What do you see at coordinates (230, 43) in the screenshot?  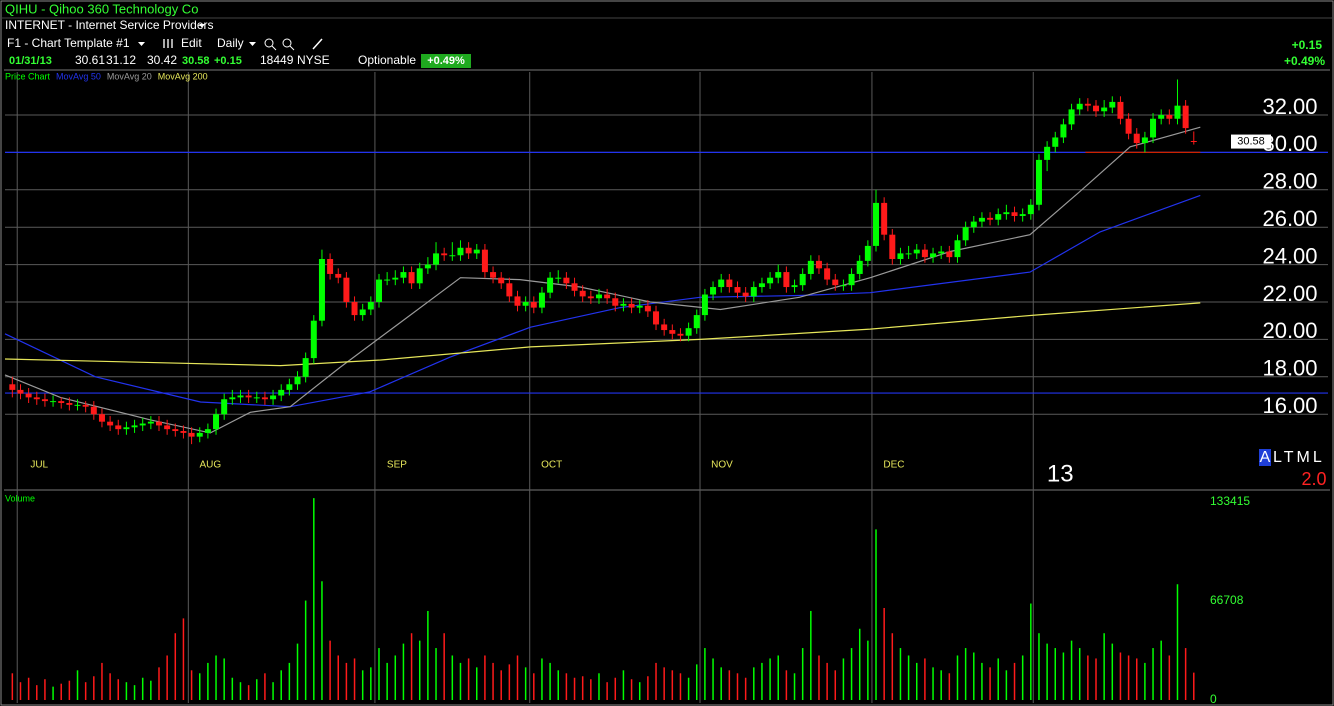 I see `period-menu: Daily` at bounding box center [230, 43].